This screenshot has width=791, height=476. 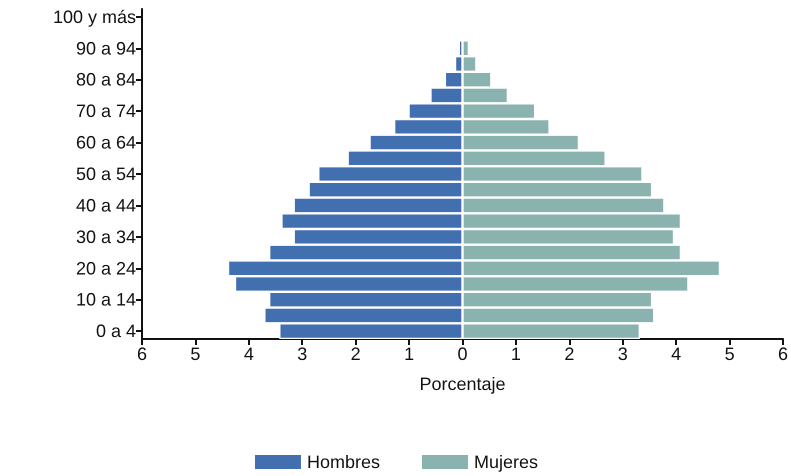 I want to click on x-axis-title: Porcentaje, so click(x=462, y=384).